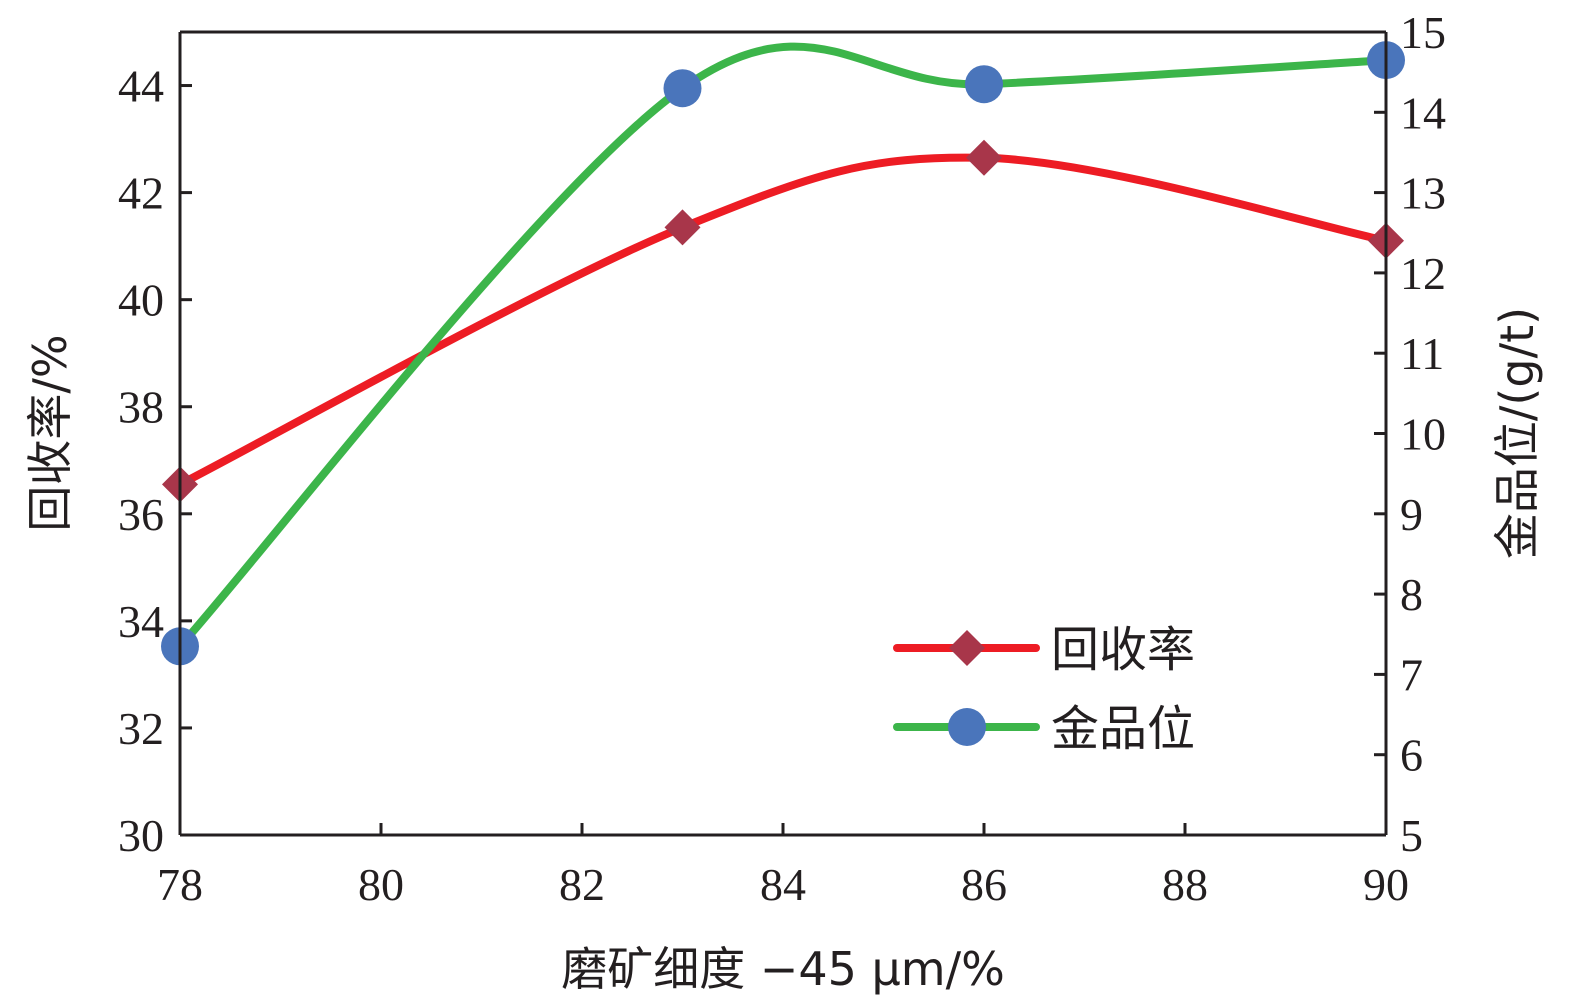  What do you see at coordinates (50, 432) in the screenshot?
I see `left-y-axis-title: 回收率/%` at bounding box center [50, 432].